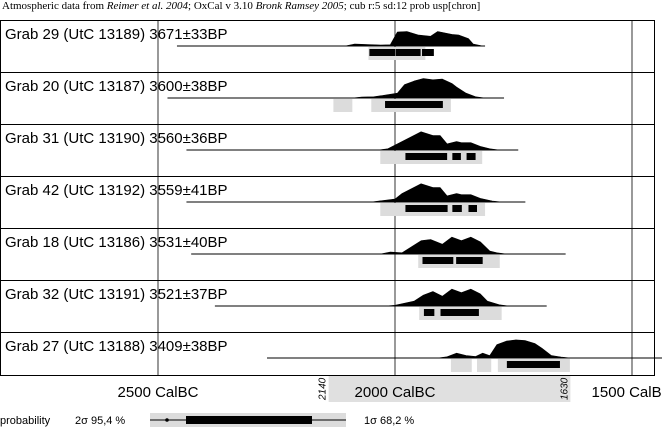  I want to click on row-label-1: Grab 20 (UtC 13187) 3600±38BP, so click(116, 86).